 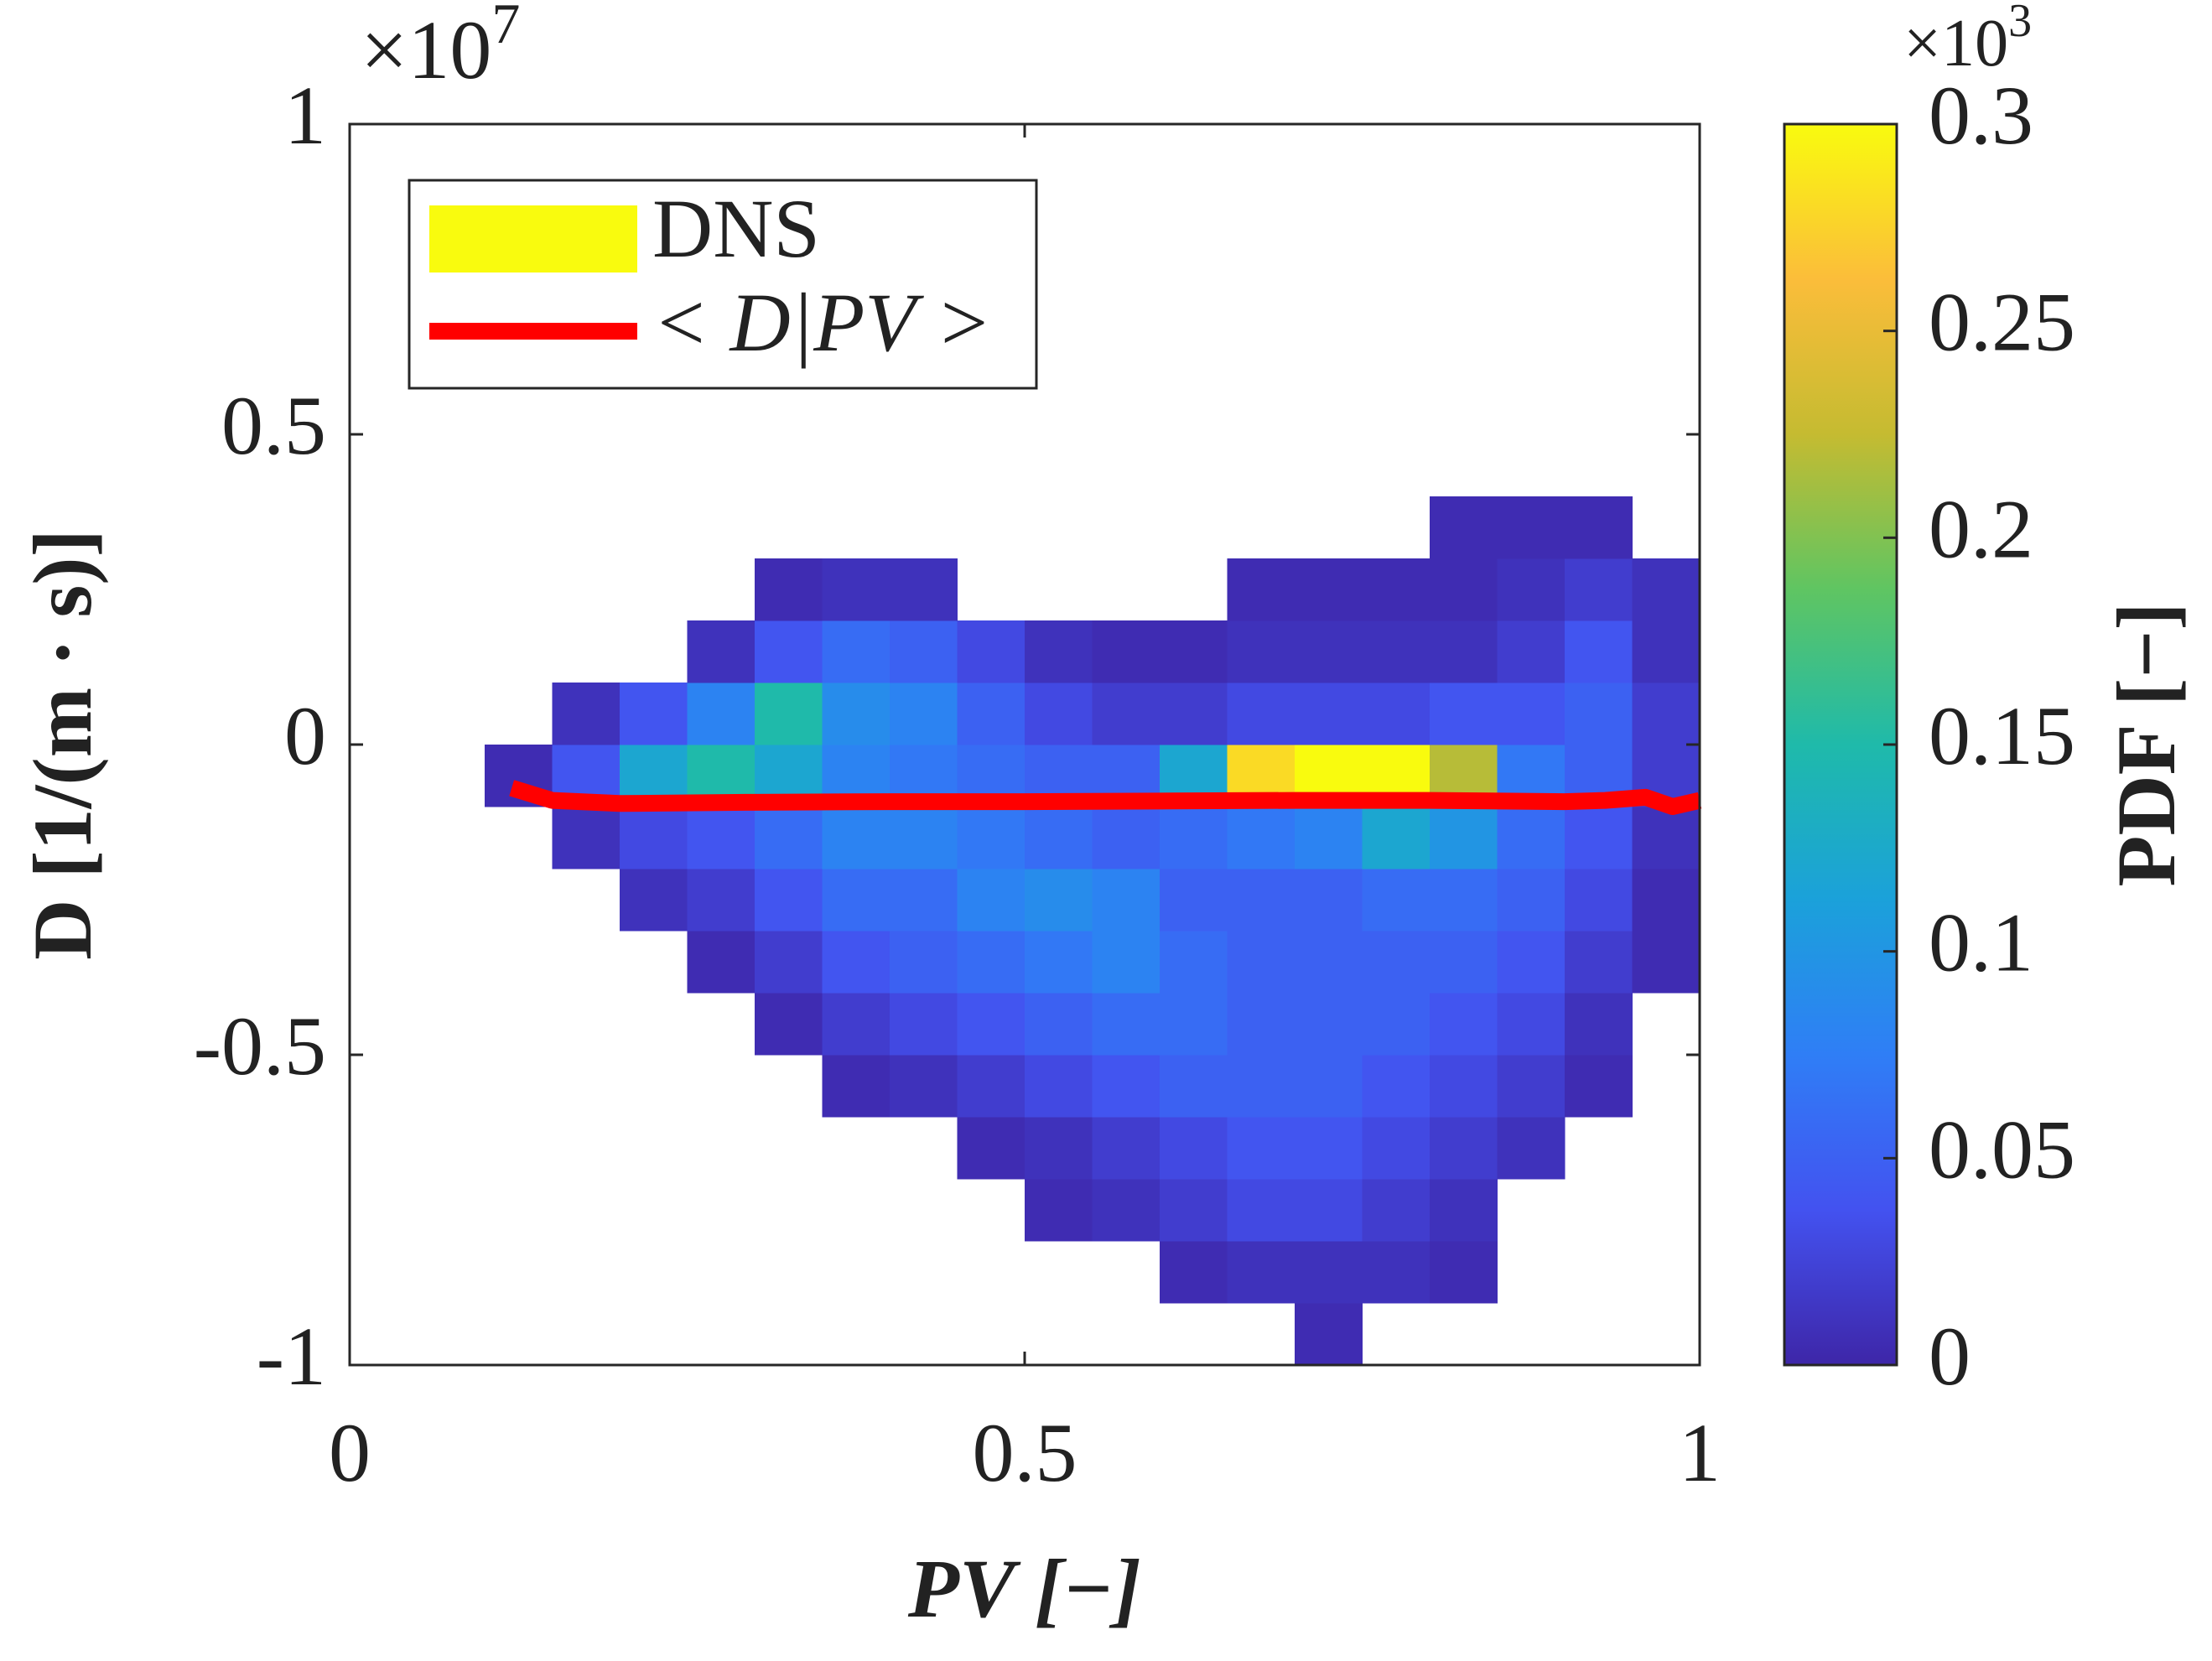 I want to click on x-tick-label: 1, so click(x=1700, y=1452).